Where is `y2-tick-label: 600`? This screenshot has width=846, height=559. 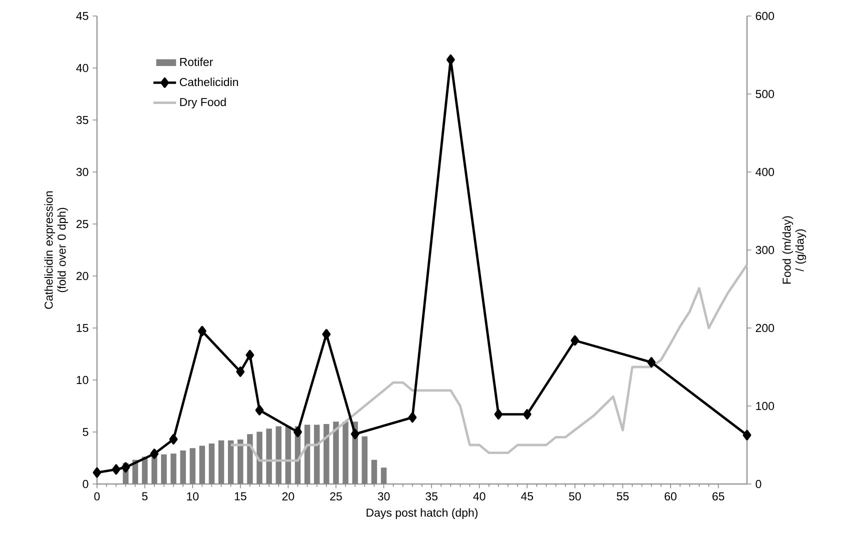 y2-tick-label: 600 is located at coordinates (765, 16).